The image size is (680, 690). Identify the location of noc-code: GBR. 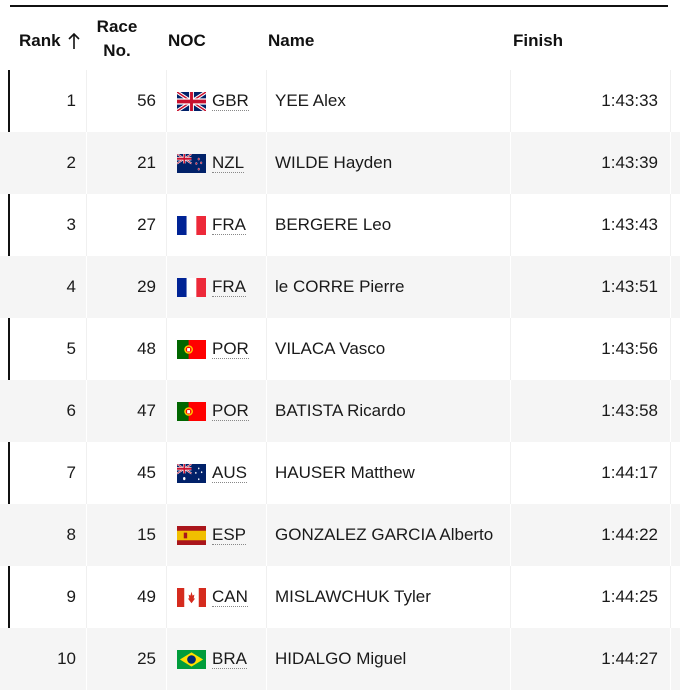
(230, 100).